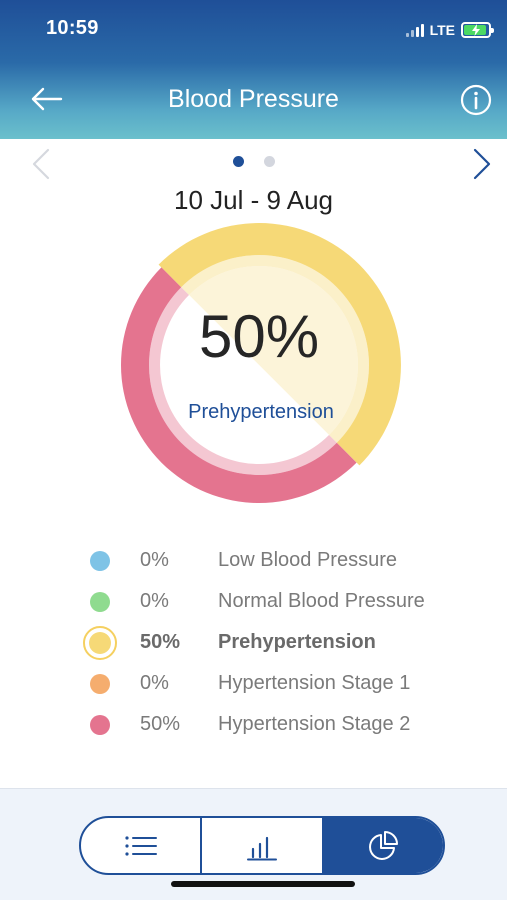  I want to click on legend-item: 0% Normal Blood Pressure, so click(280, 601).